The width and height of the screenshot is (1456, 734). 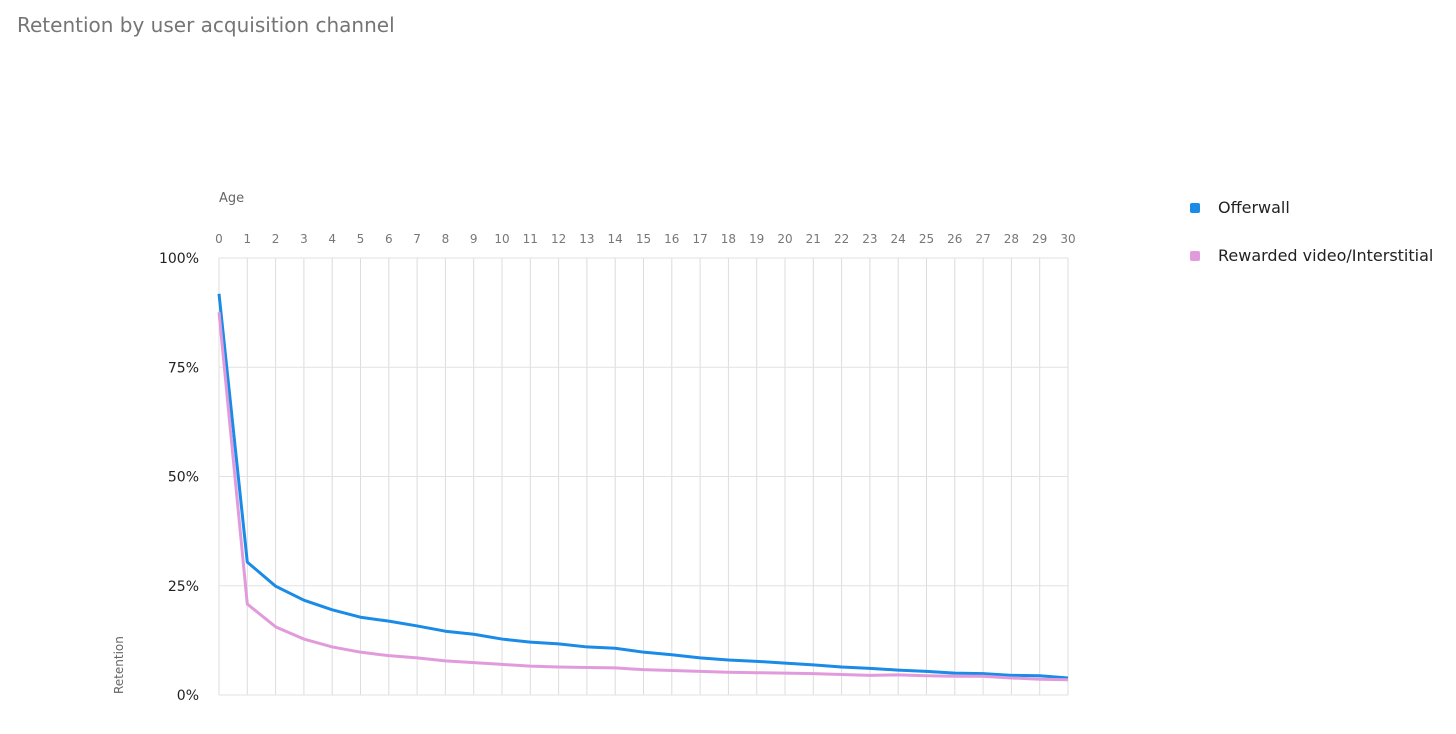 What do you see at coordinates (982, 239) in the screenshot?
I see `x-tick-label: 27` at bounding box center [982, 239].